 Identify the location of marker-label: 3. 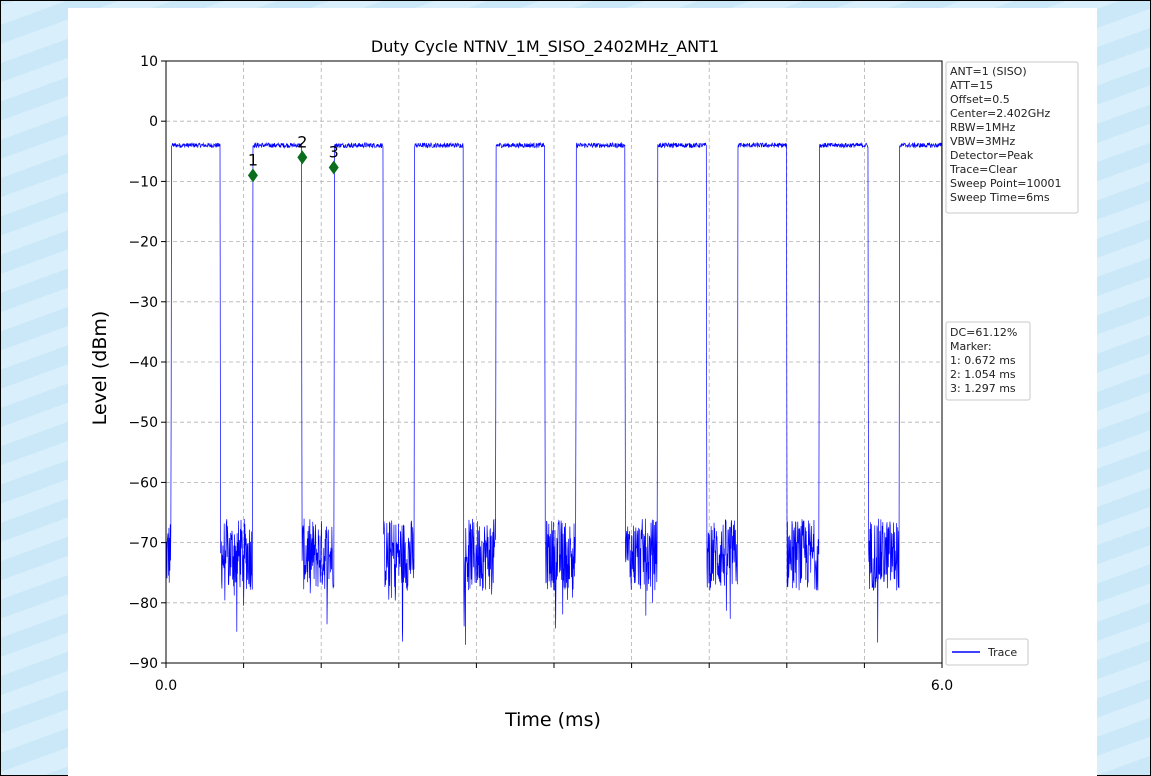
(334, 152).